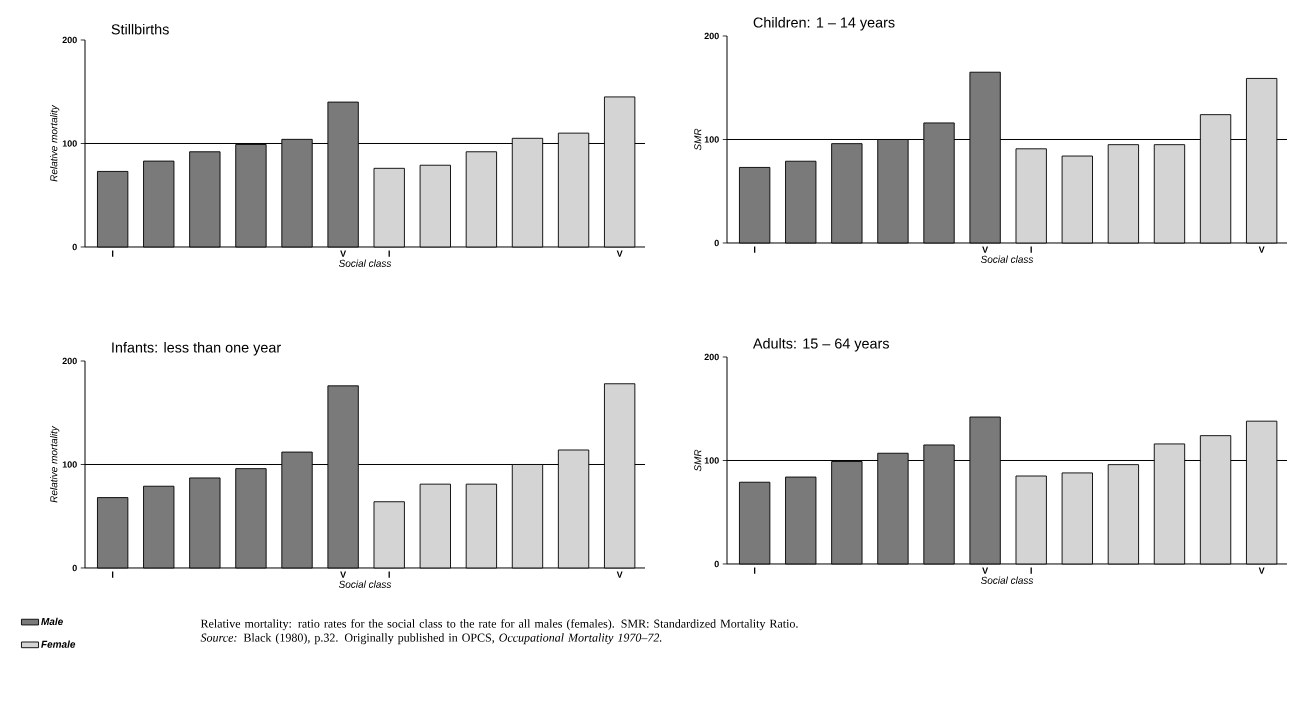 This screenshot has width=1296, height=711. What do you see at coordinates (196, 349) in the screenshot?
I see `chart-title: Infants: less than one year` at bounding box center [196, 349].